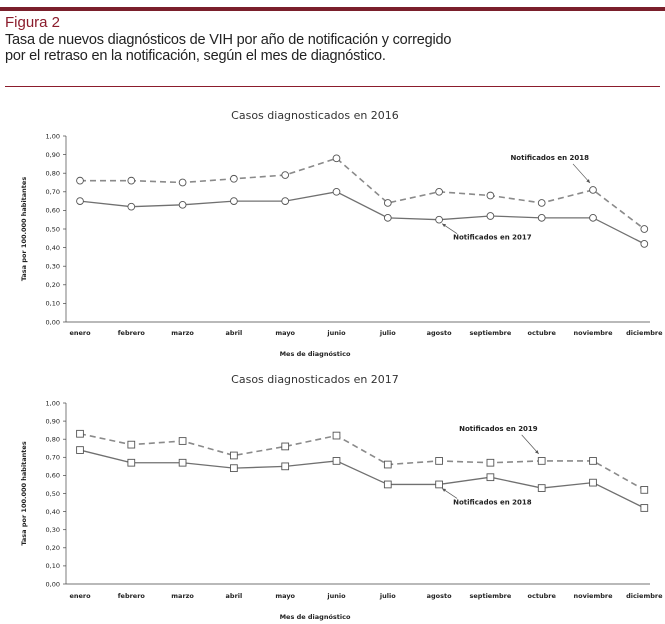 This screenshot has width=665, height=624. What do you see at coordinates (530, 444) in the screenshot?
I see `annotation-leader` at bounding box center [530, 444].